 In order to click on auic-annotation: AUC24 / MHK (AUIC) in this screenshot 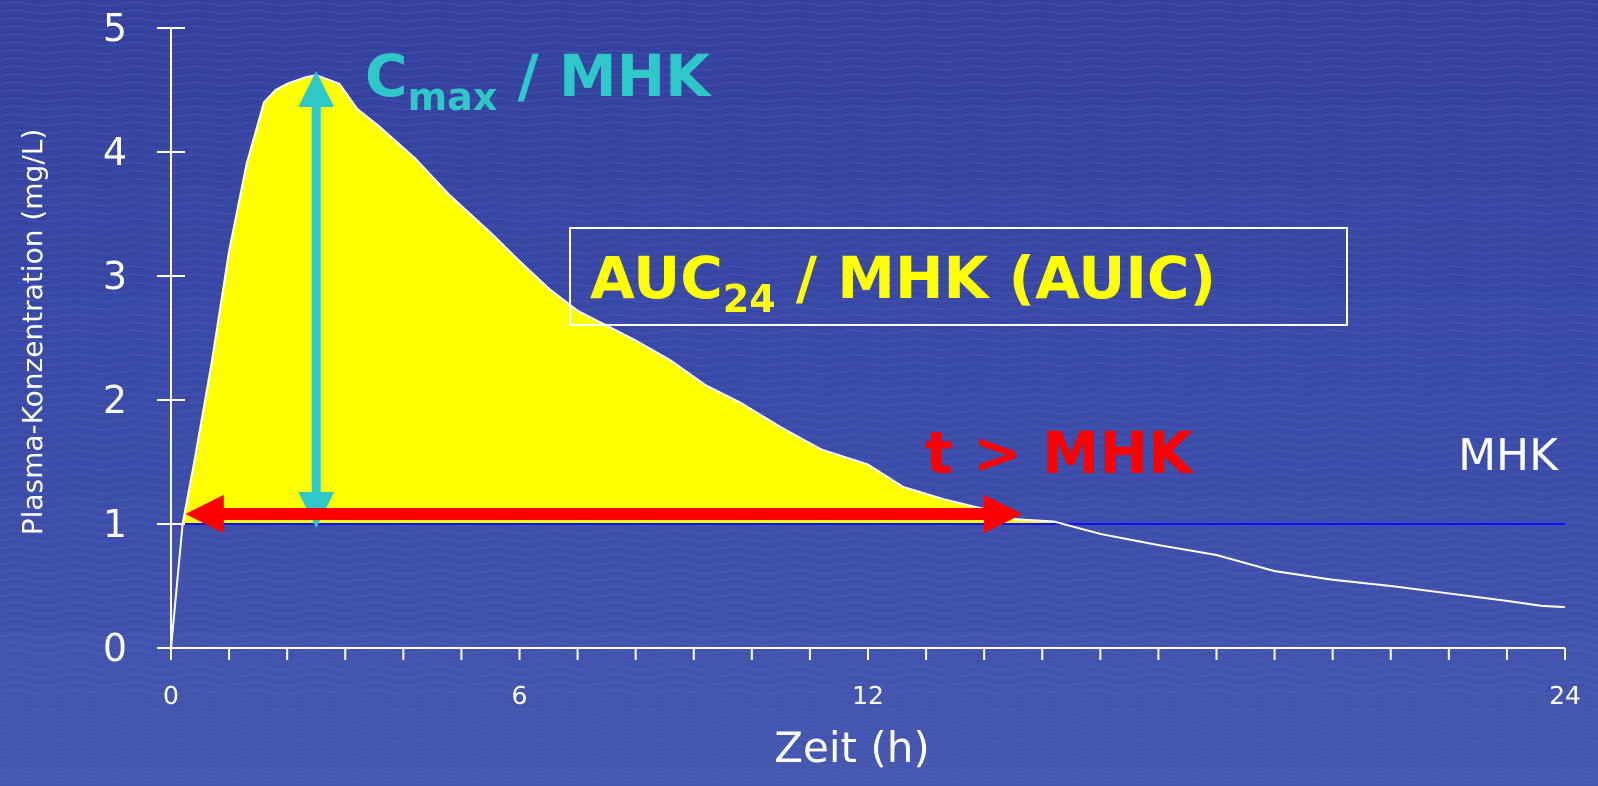, I will do `click(903, 282)`.